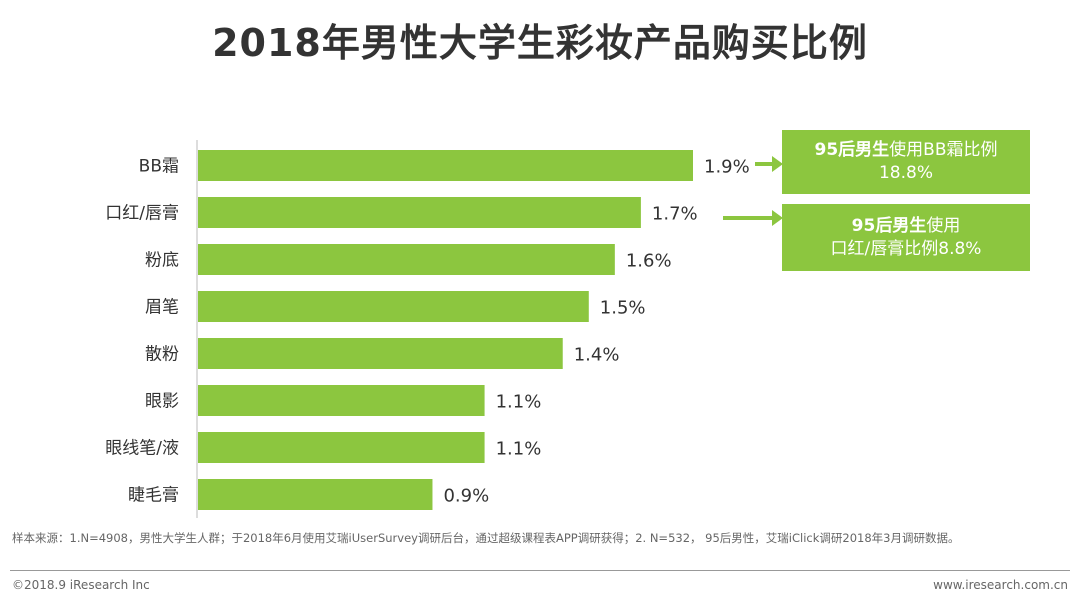 The height and width of the screenshot is (601, 1080). Describe the element at coordinates (81, 585) in the screenshot. I see `copyright: ©2018.9 iResearch Inc` at that location.